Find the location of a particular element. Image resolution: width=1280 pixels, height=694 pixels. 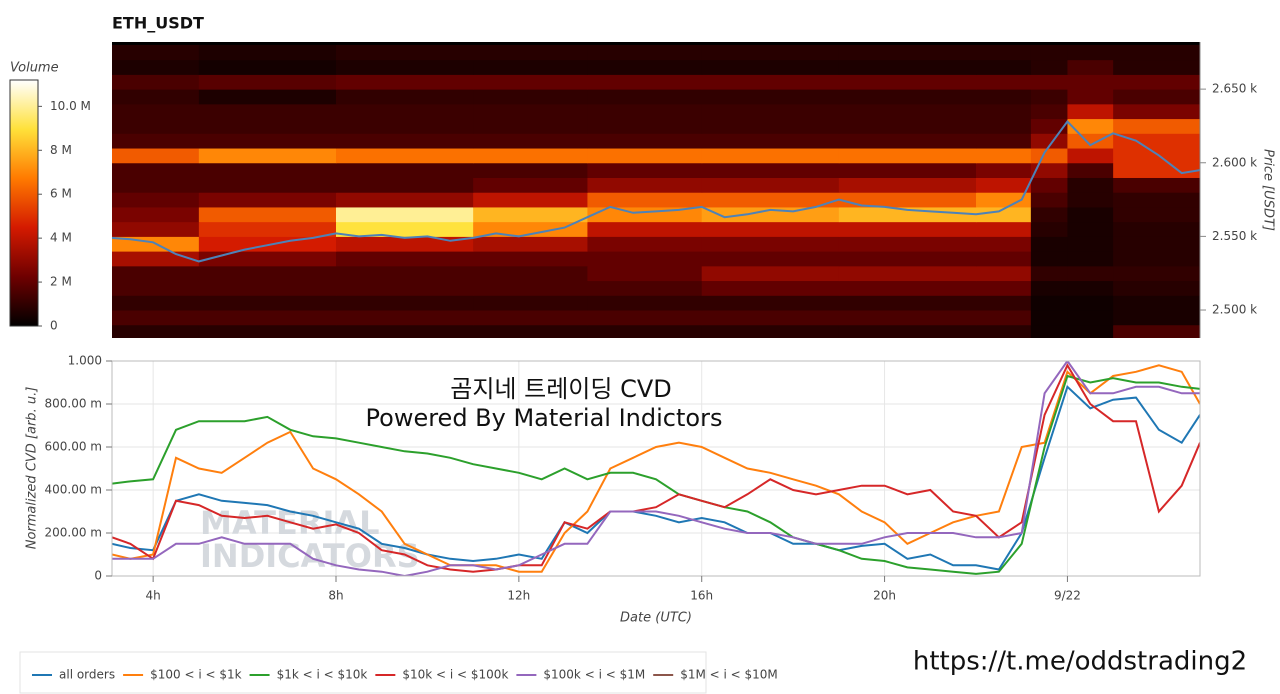

y-tick-label: 2.500 k is located at coordinates (1234, 310).